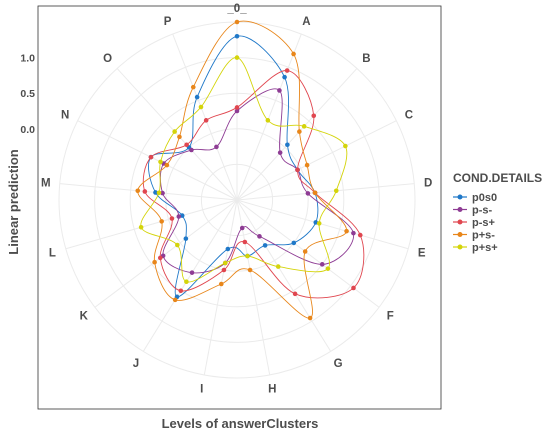  I want to click on category-label: C, so click(409, 115).